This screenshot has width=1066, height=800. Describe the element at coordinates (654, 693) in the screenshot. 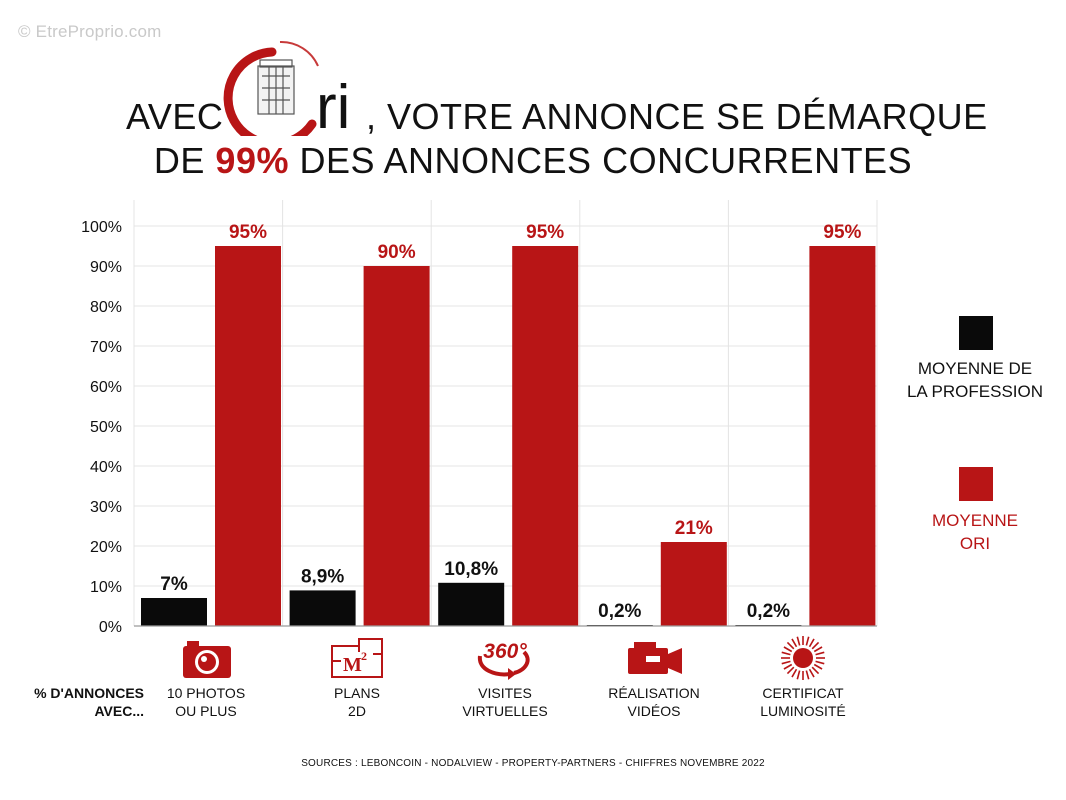

I see `category-label-line1: RÉALISATION` at that location.